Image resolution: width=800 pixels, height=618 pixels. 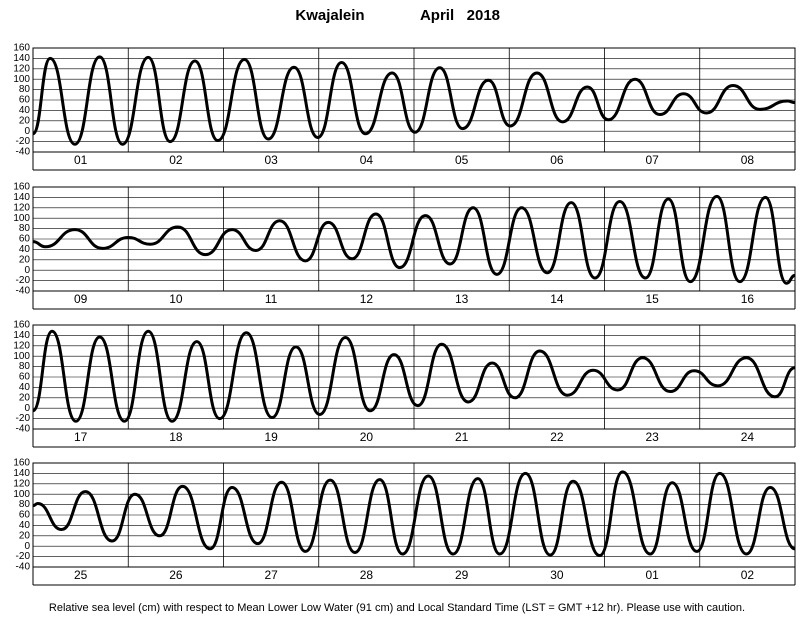 I want to click on x-tick-label: 28, so click(x=367, y=575).